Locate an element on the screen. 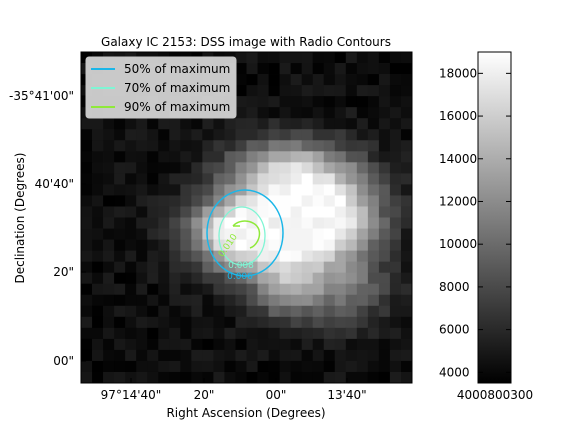  legend-box is located at coordinates (161, 87).